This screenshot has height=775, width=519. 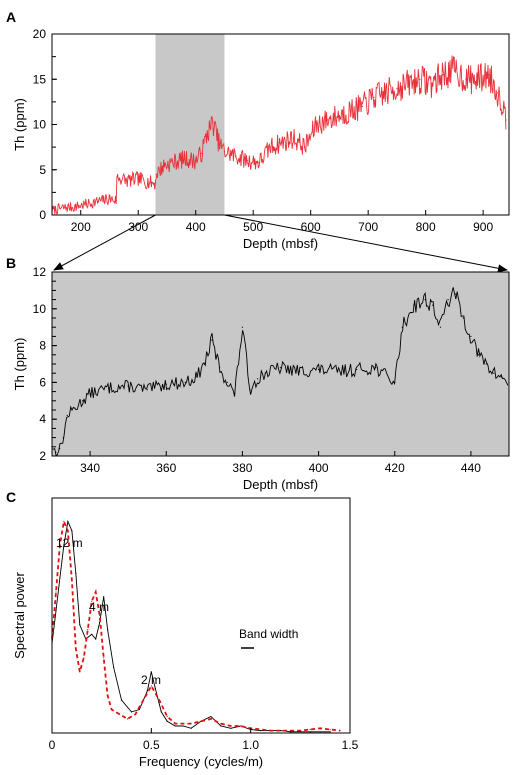 I want to click on panel-letter-c: C, so click(x=11, y=497).